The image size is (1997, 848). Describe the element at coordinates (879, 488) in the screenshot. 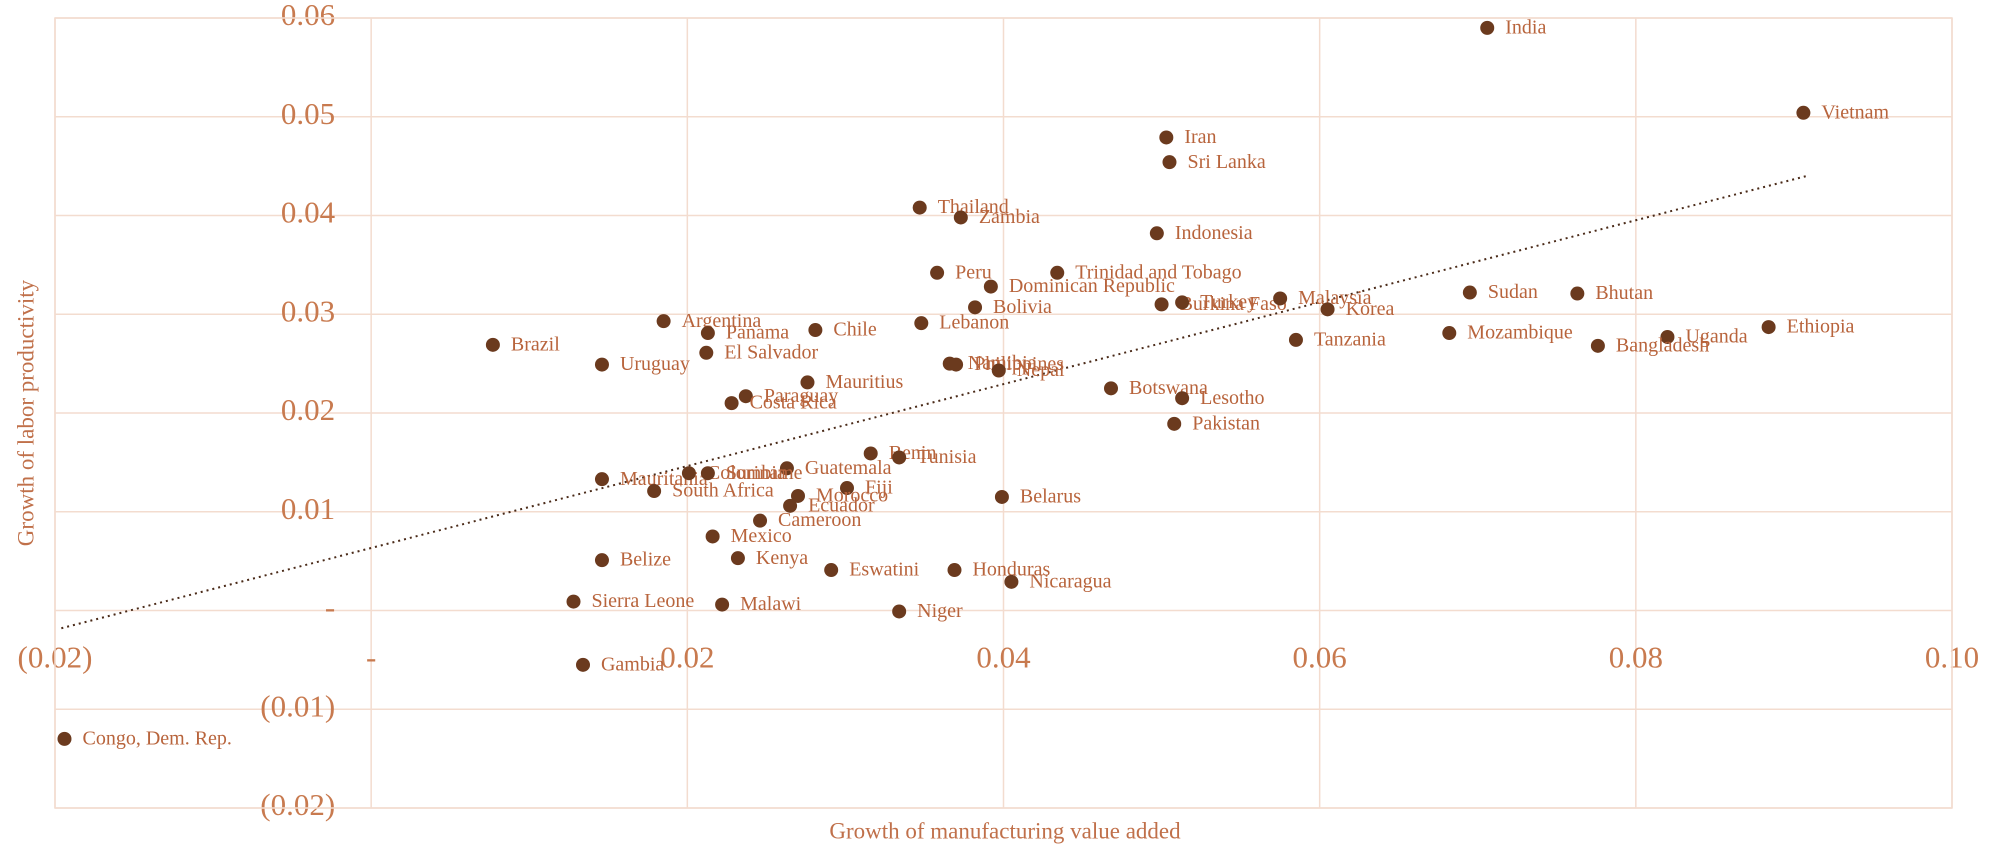

I see `point-label: Fiji` at that location.